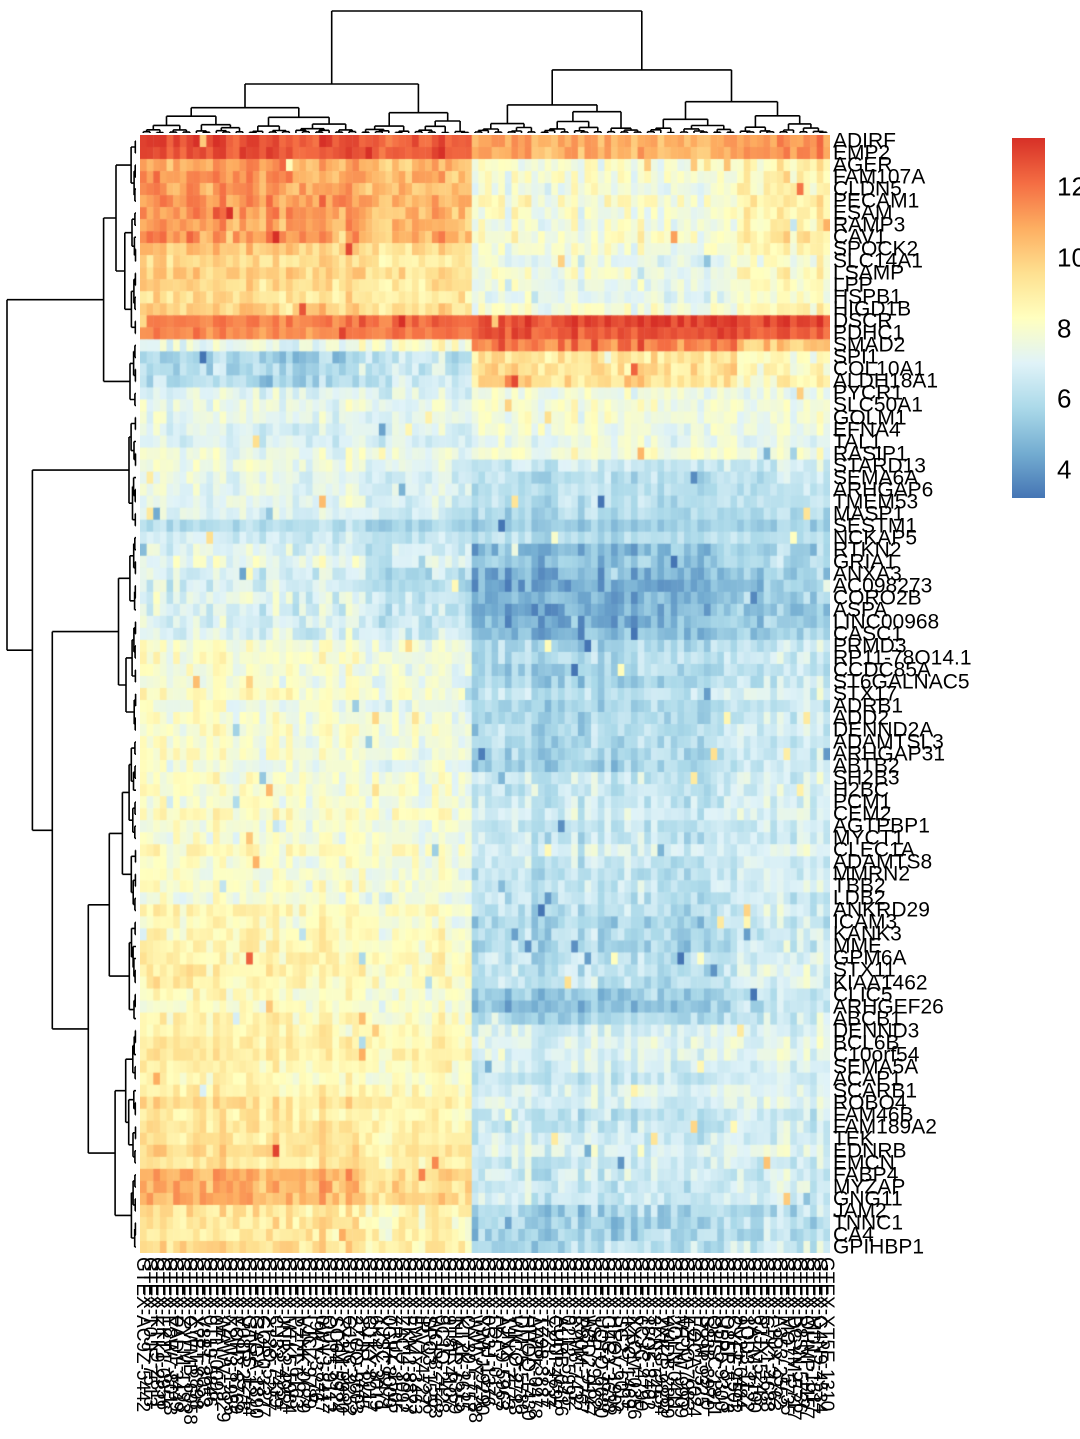 This screenshot has height=1439, width=1080. I want to click on row-label: LDB2, so click(859, 898).